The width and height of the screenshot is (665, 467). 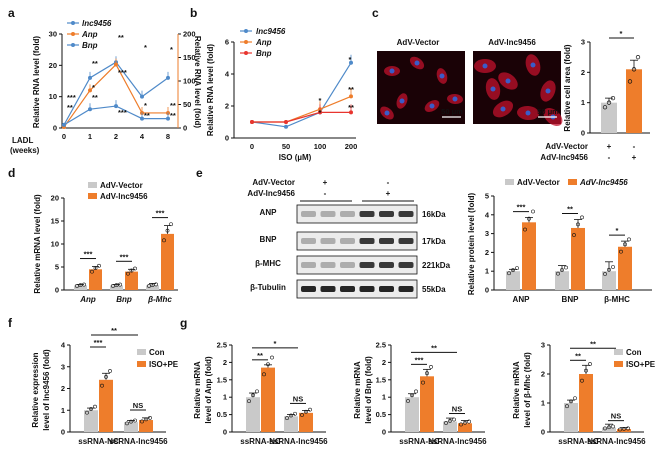 What do you see at coordinates (295, 157) in the screenshot?
I see `b-xlabel: ISO (µM)` at bounding box center [295, 157].